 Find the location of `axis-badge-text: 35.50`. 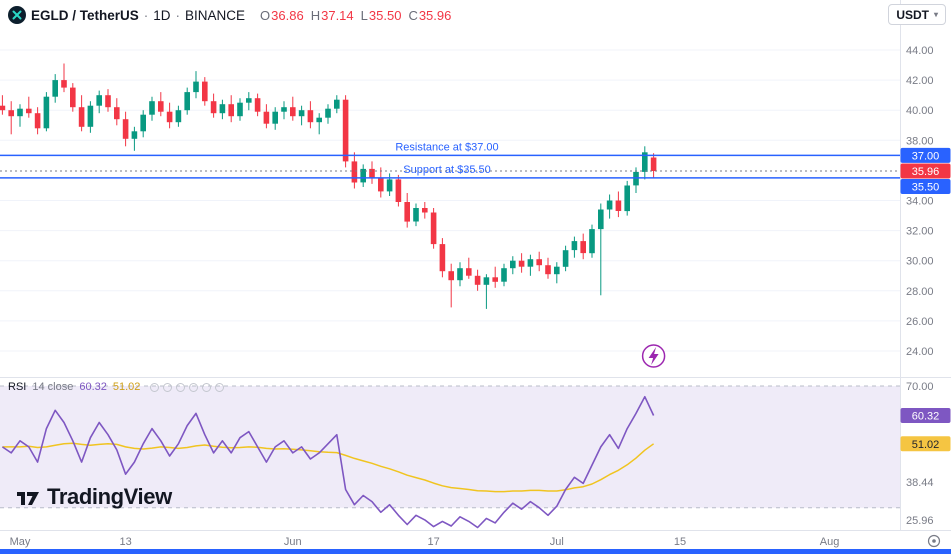

axis-badge-text: 35.50 is located at coordinates (926, 188).